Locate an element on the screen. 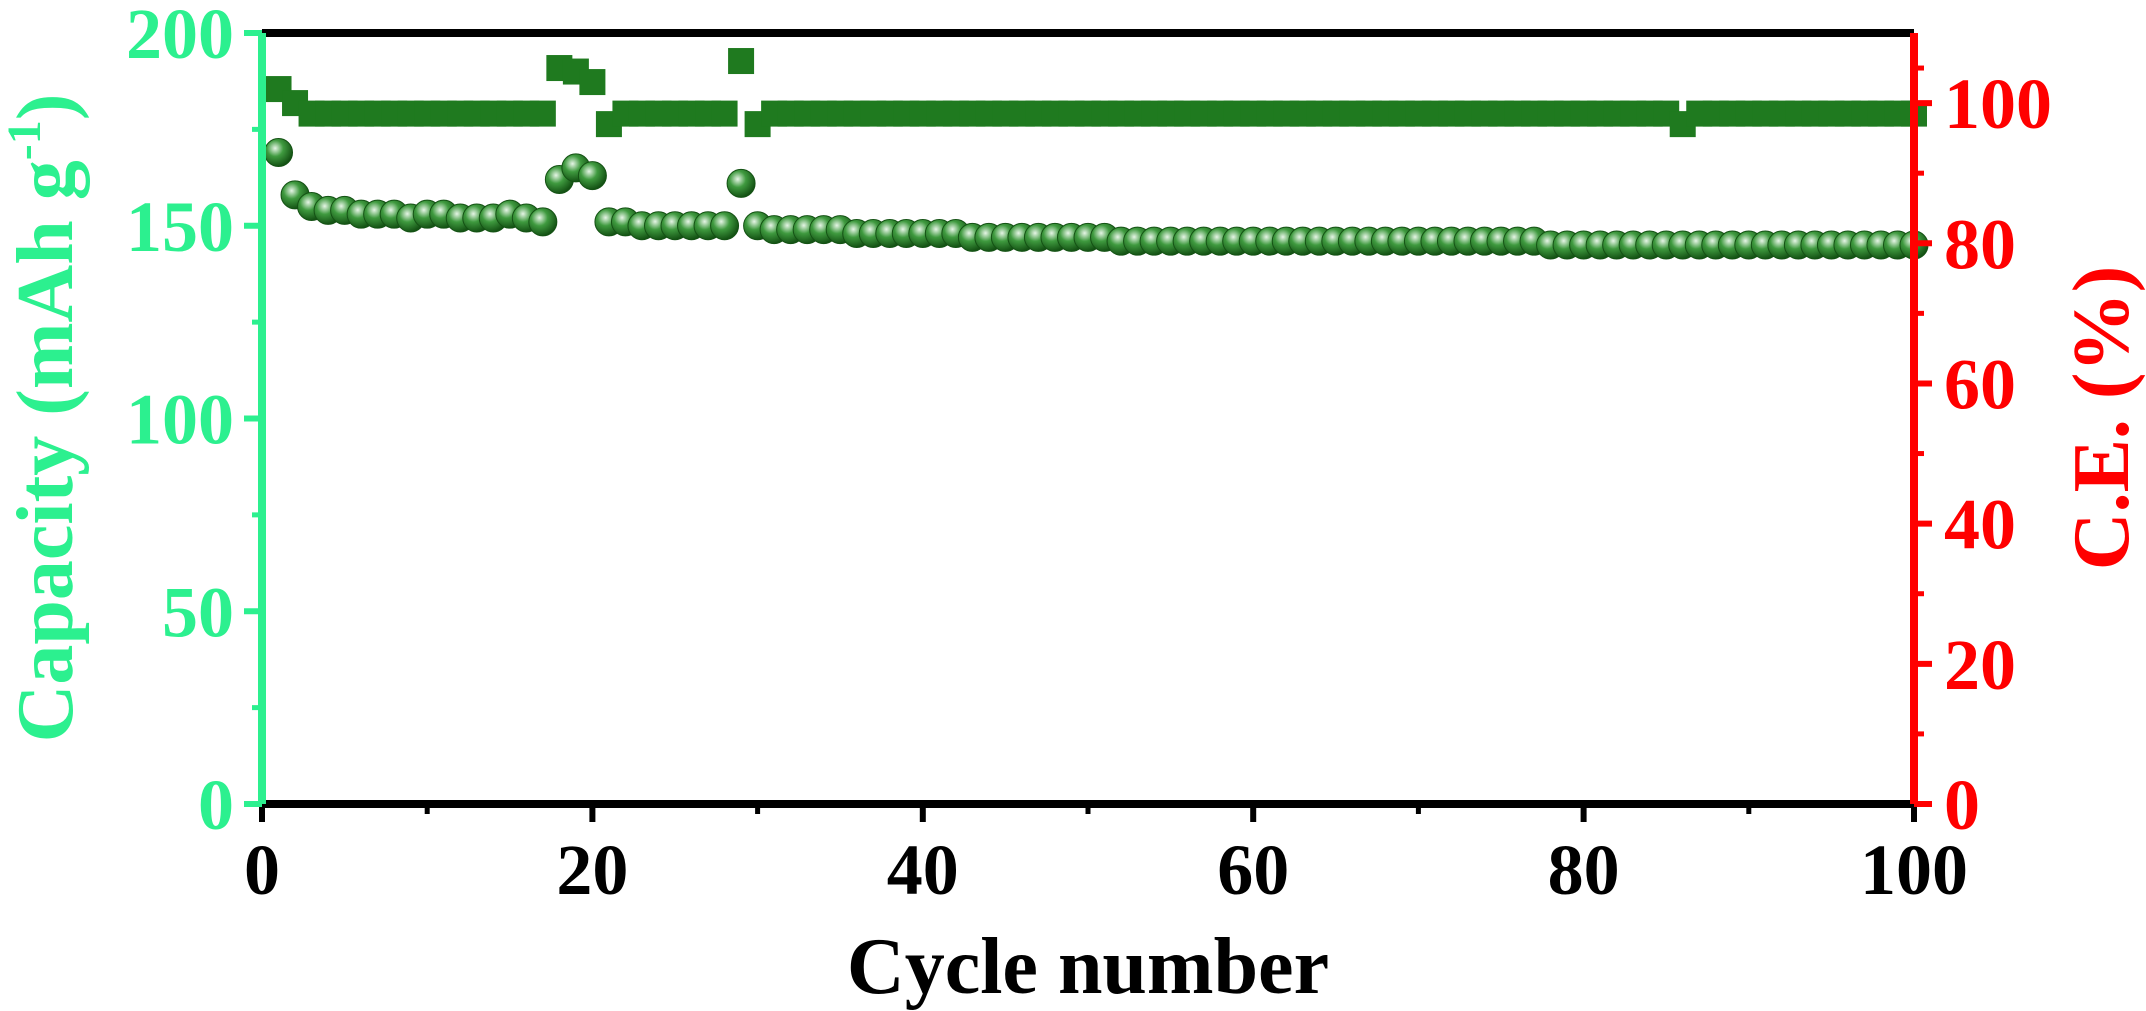  right-tick-label: 60 is located at coordinates (1980, 384).